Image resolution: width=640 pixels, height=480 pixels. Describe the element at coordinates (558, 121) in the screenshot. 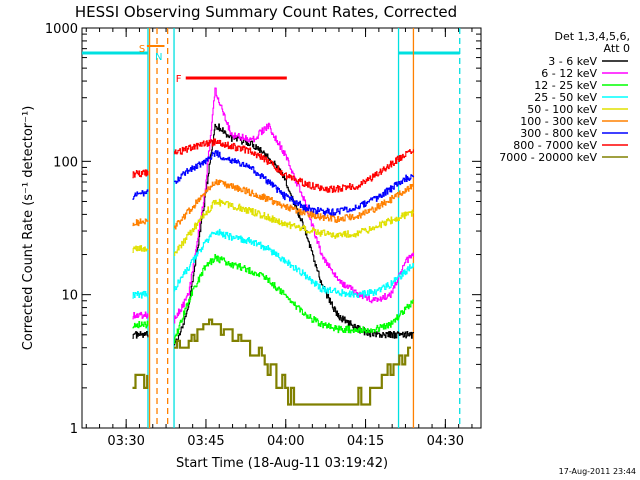

I see `legend-label: 100 - 300 keV` at that location.